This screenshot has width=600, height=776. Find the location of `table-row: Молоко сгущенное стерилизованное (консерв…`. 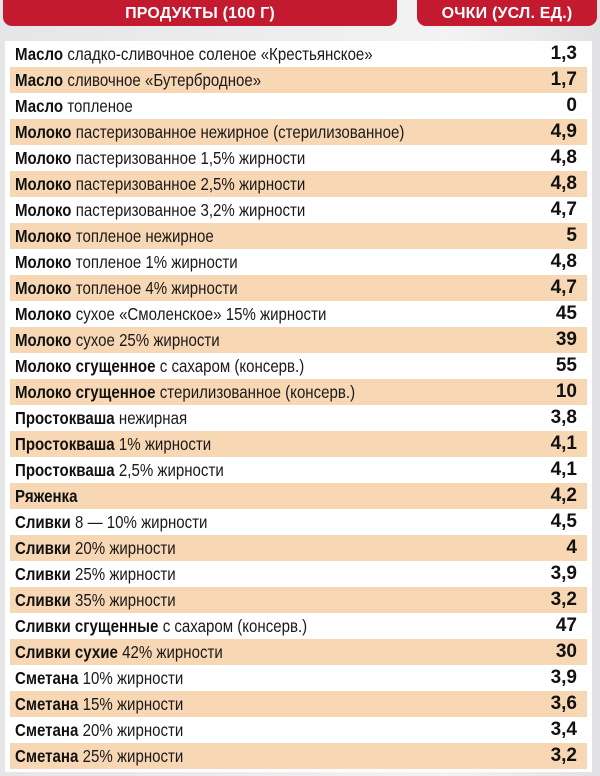

table-row: Молоко сгущенное стерилизованное (консерв… is located at coordinates (298, 392).